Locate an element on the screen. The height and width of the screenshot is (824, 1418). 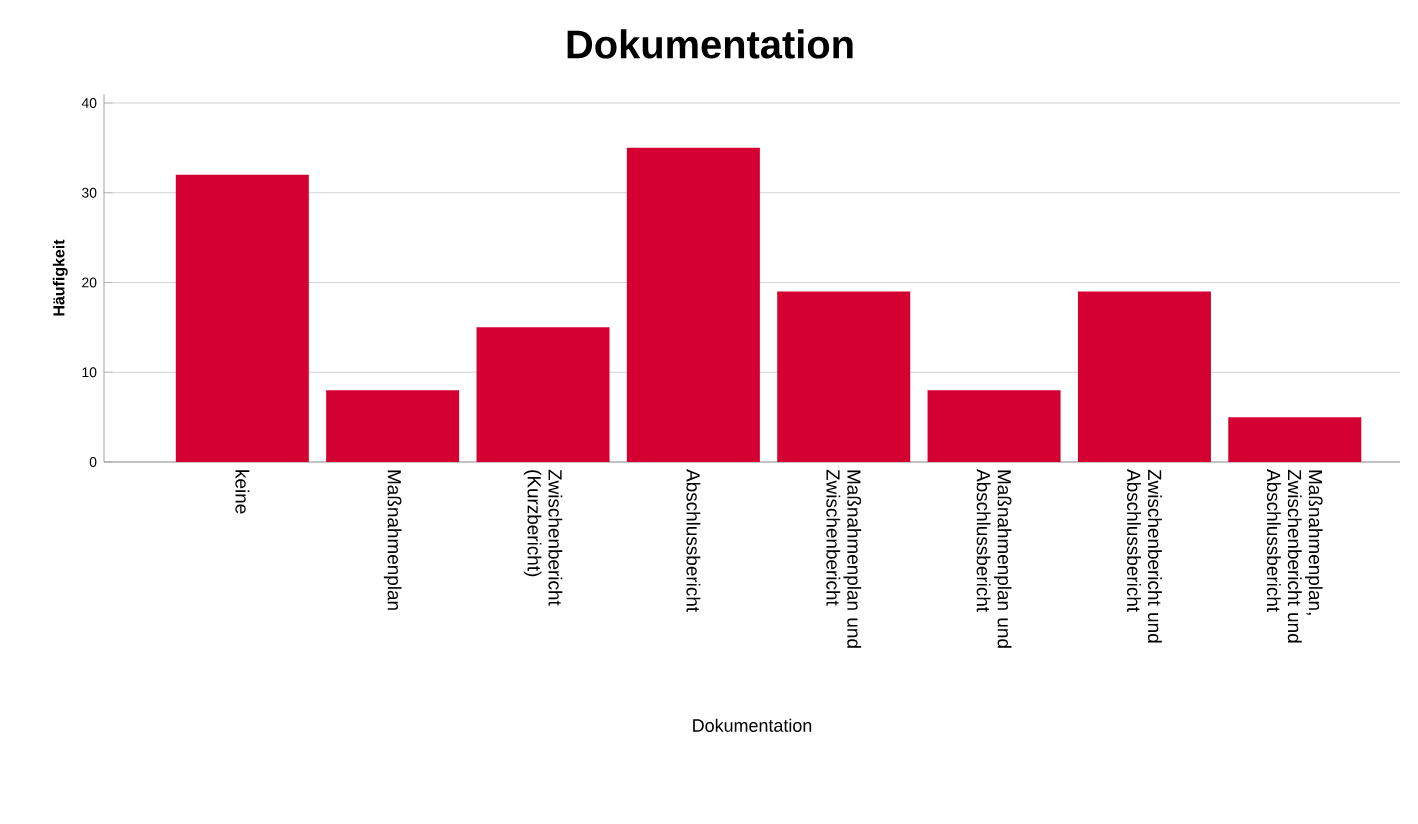
x-tick-label: Abschlussbericht is located at coordinates (693, 540).